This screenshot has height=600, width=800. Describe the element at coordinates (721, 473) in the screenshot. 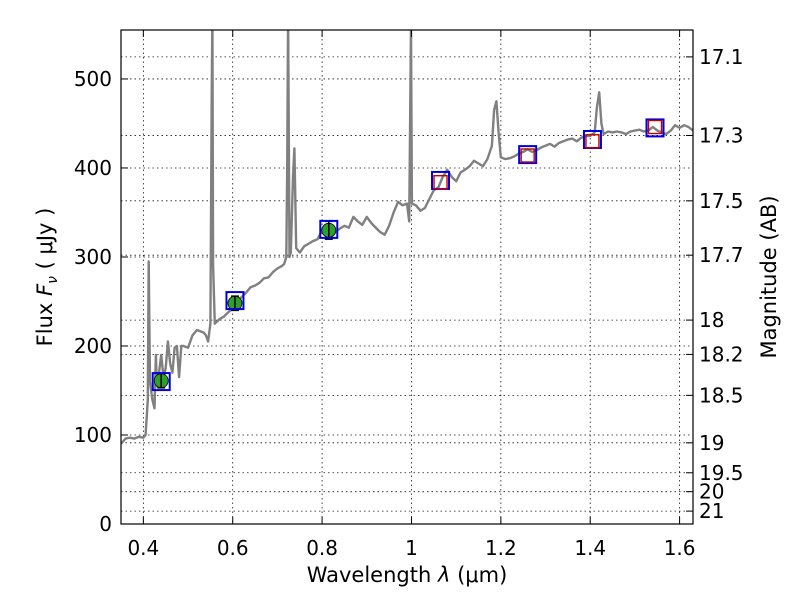

I see `mag-tick-label: 19.5` at that location.